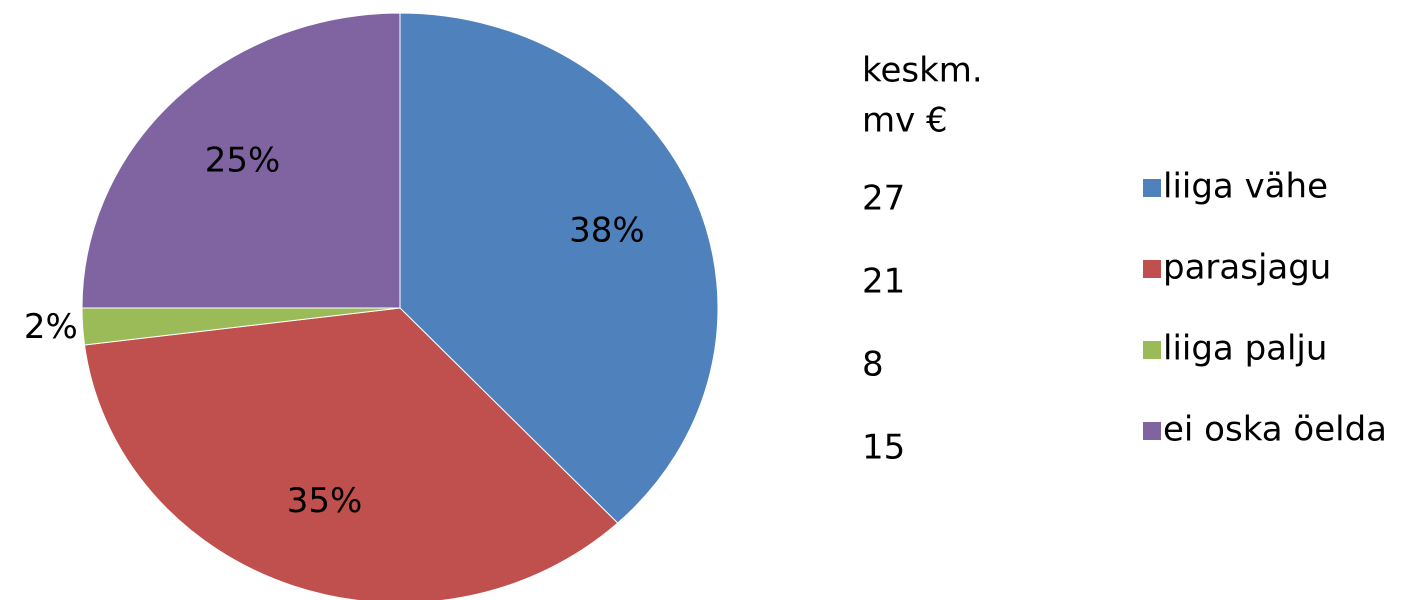 The width and height of the screenshot is (1426, 600). I want to click on slice-label: 35%, so click(325, 501).